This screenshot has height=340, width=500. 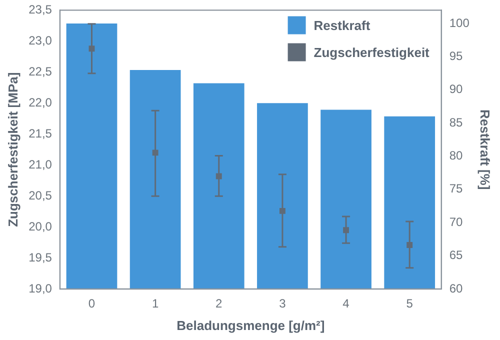 What do you see at coordinates (342, 25) in the screenshot?
I see `legend-label: Restkraft` at bounding box center [342, 25].